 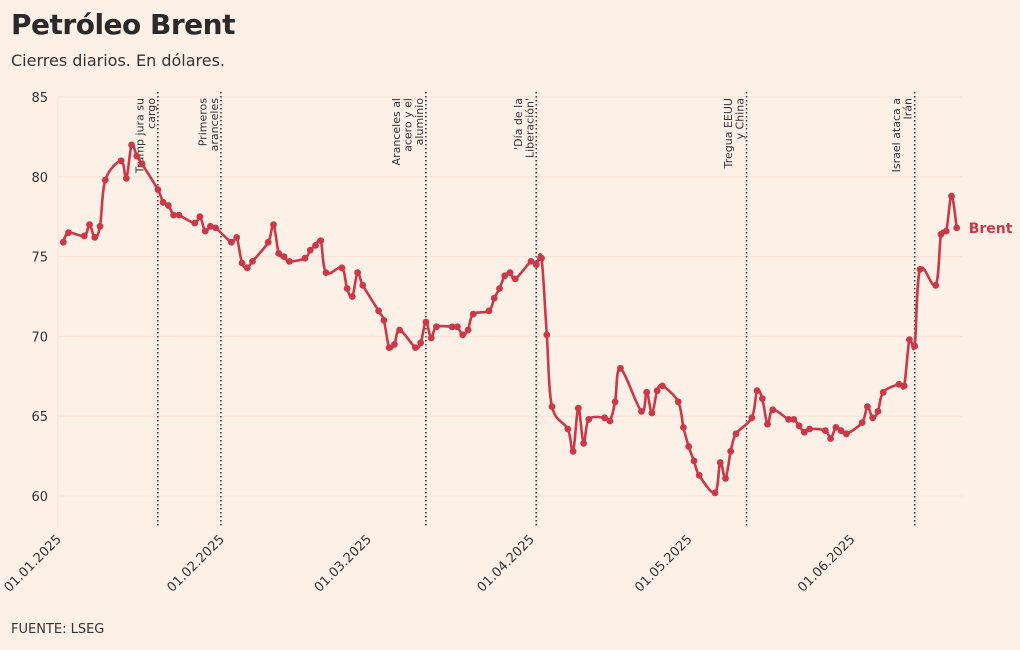 I want to click on event-label: aranceles, so click(x=214, y=125).